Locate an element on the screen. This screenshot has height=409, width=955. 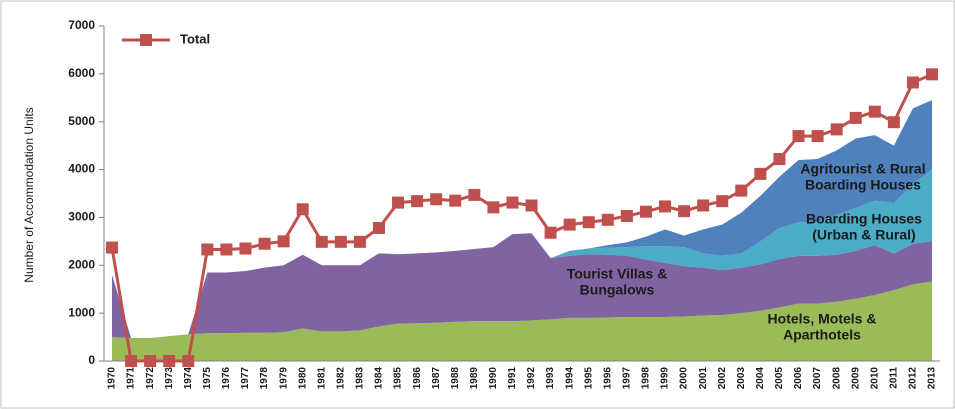
x-tick-label: 1974 is located at coordinates (188, 378).